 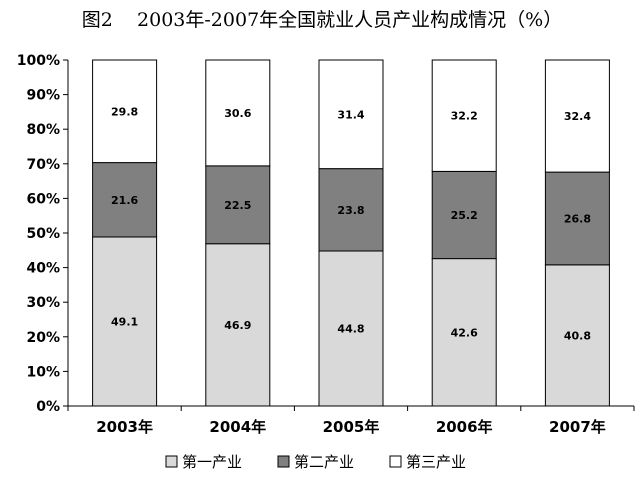 What do you see at coordinates (351, 427) in the screenshot?
I see `x-tick-label: 2005年` at bounding box center [351, 427].